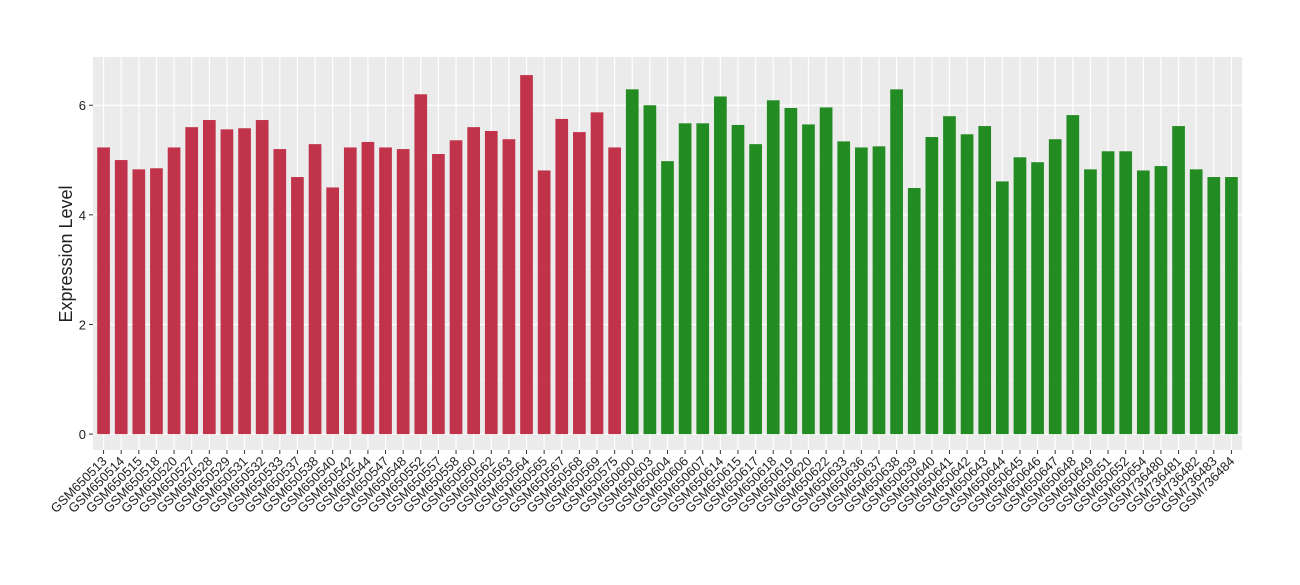 The width and height of the screenshot is (1300, 585). Describe the element at coordinates (66, 253) in the screenshot. I see `y-axis-label: Expression Level` at that location.